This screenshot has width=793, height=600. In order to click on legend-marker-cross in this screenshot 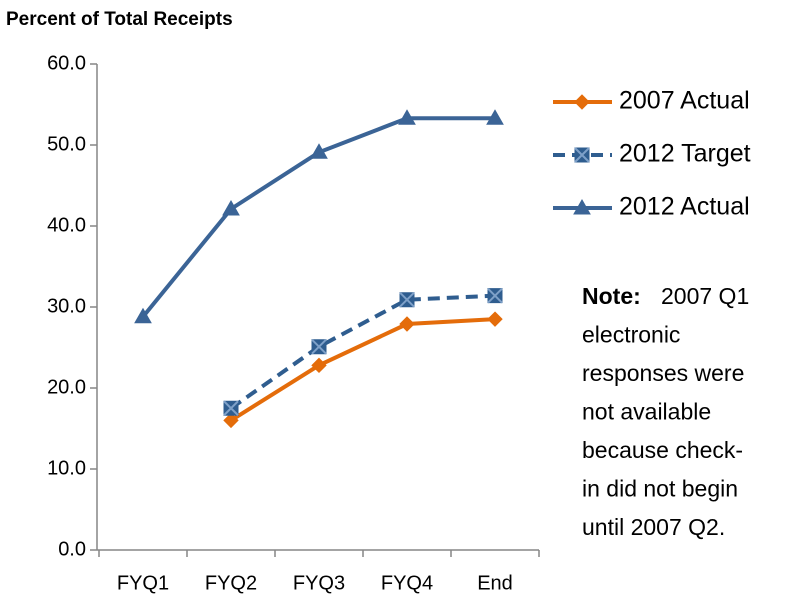, I will do `click(582, 155)`.